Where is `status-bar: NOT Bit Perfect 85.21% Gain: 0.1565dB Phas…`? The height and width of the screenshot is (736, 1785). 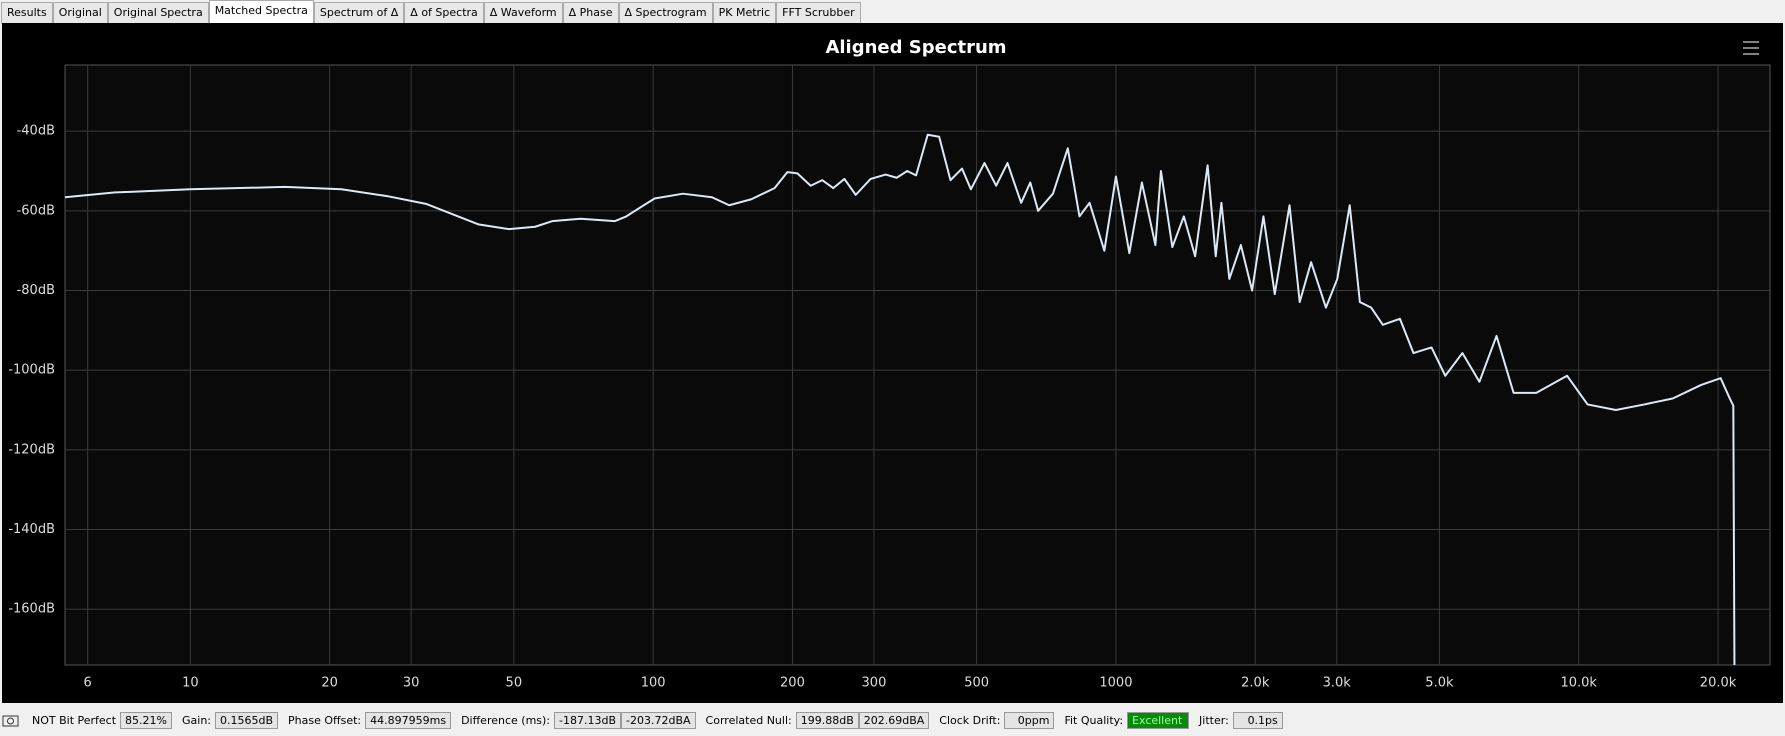
status-bar: NOT Bit Perfect 85.21% Gain: 0.1565dB Phas… is located at coordinates (892, 720).